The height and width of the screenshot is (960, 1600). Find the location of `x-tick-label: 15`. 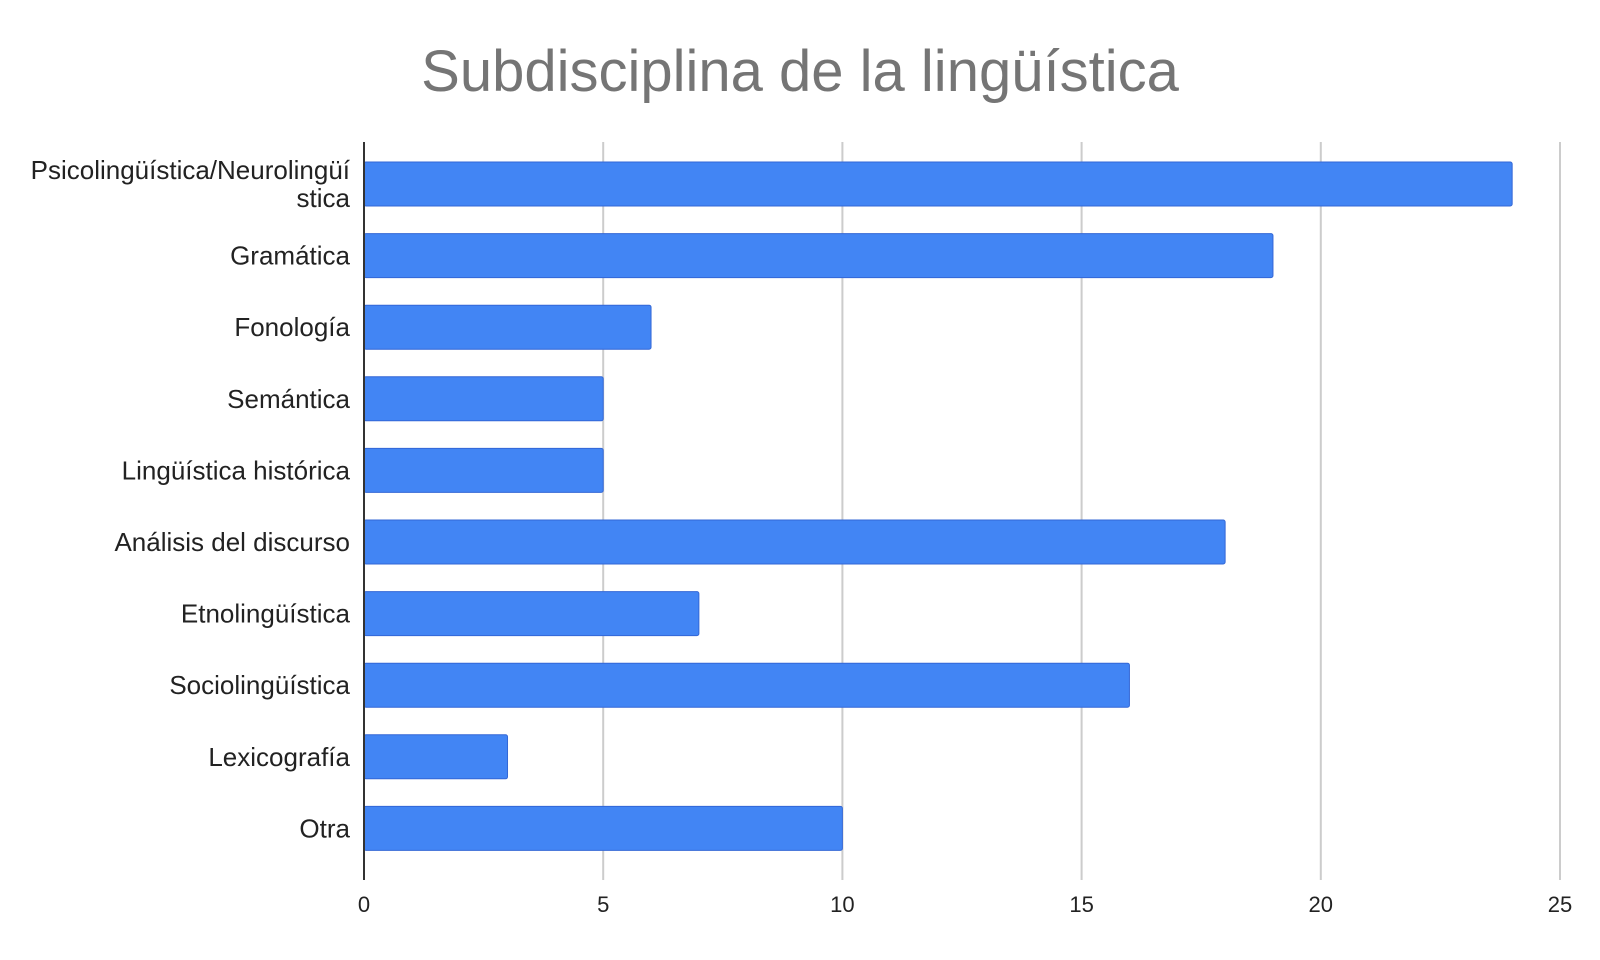

x-tick-label: 15 is located at coordinates (1081, 904).